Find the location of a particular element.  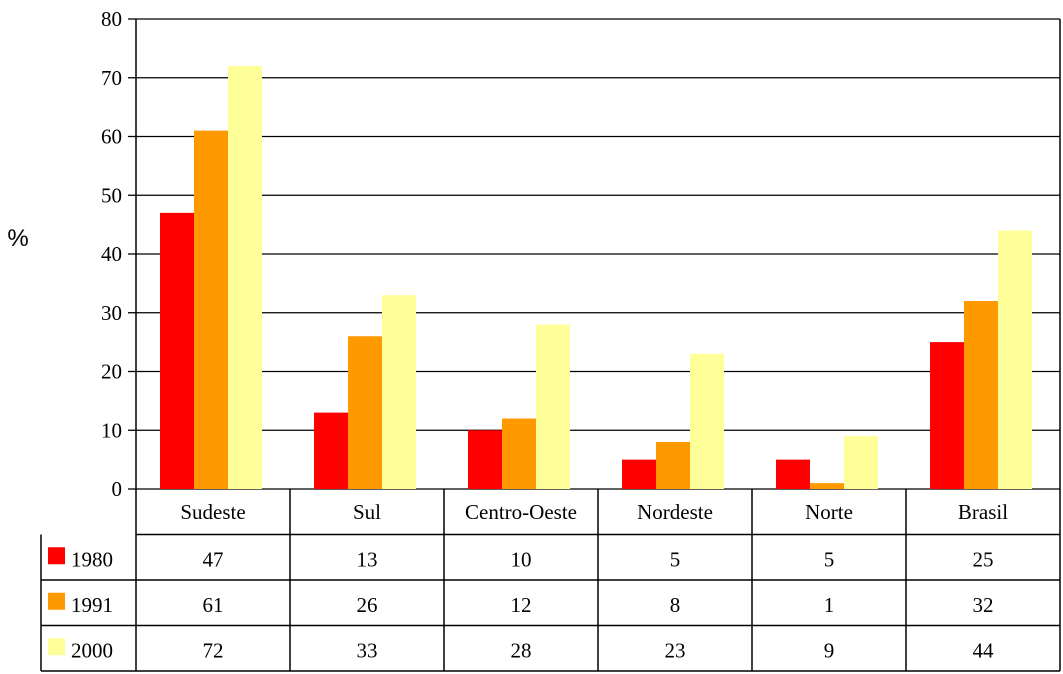

bar-1991-sudeste is located at coordinates (211, 309).